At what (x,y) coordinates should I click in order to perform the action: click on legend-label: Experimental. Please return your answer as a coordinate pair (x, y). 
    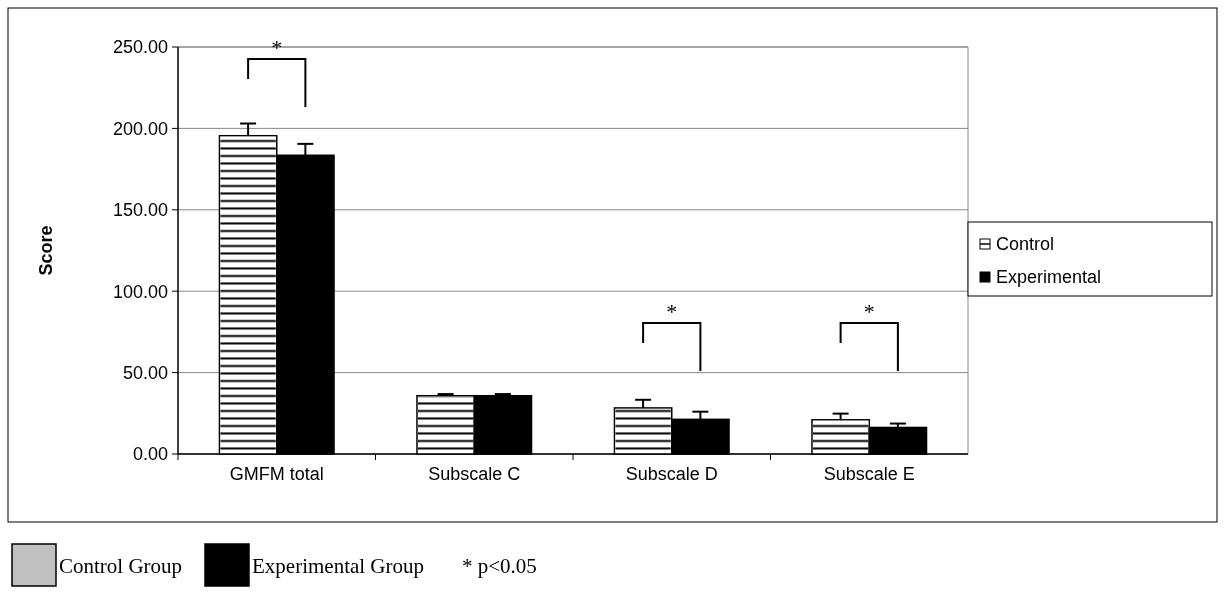
    Looking at the image, I should click on (1049, 277).